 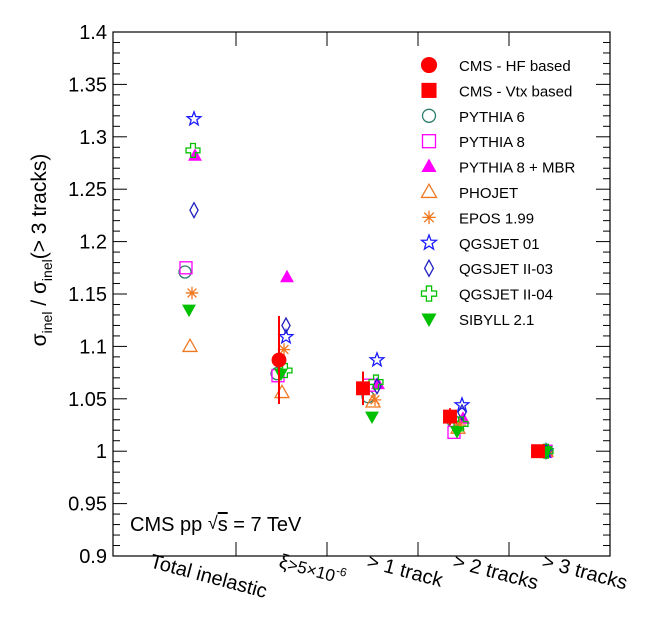 What do you see at coordinates (87, 190) in the screenshot?
I see `y-tick-label: 1.25` at bounding box center [87, 190].